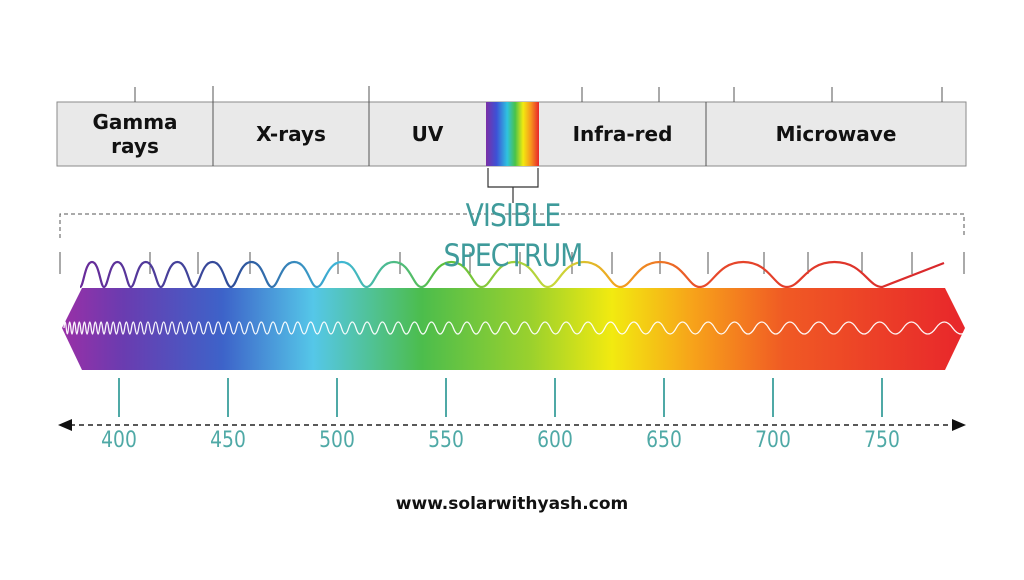  I want to click on visible-band-rainbow, so click(512, 134).